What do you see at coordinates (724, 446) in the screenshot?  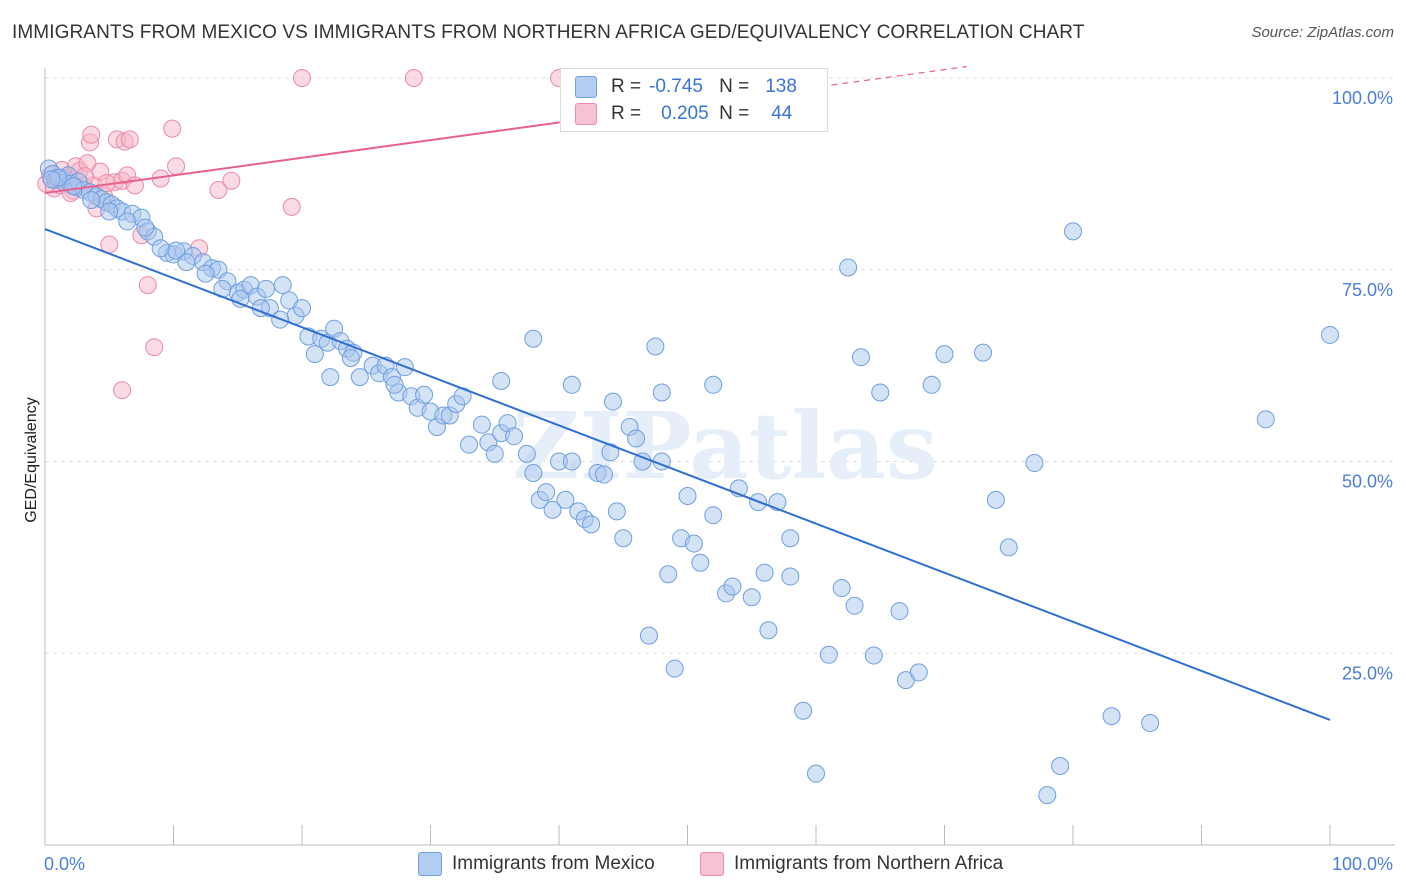 I see `watermark: ZIPatlas` at bounding box center [724, 446].